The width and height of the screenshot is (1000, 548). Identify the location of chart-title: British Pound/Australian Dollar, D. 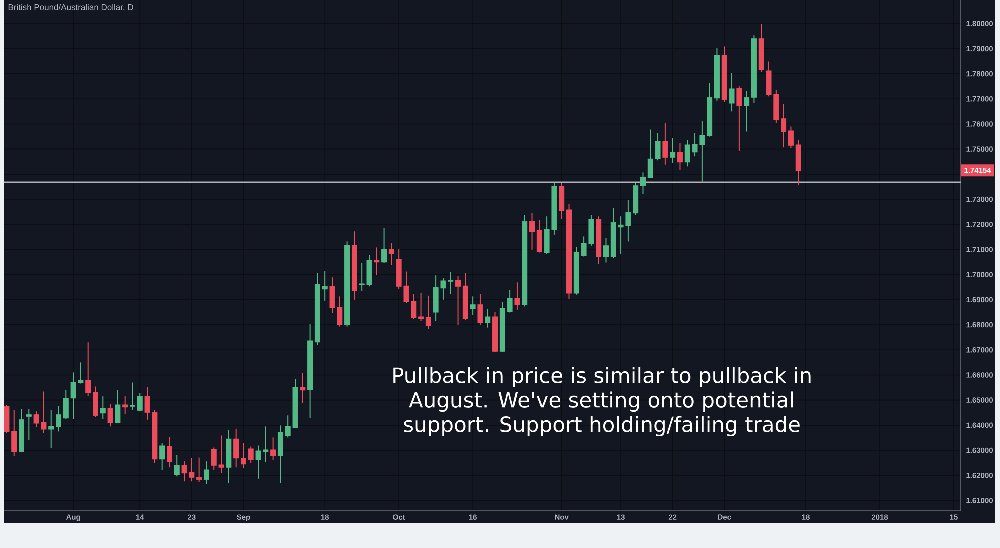
(71, 8).